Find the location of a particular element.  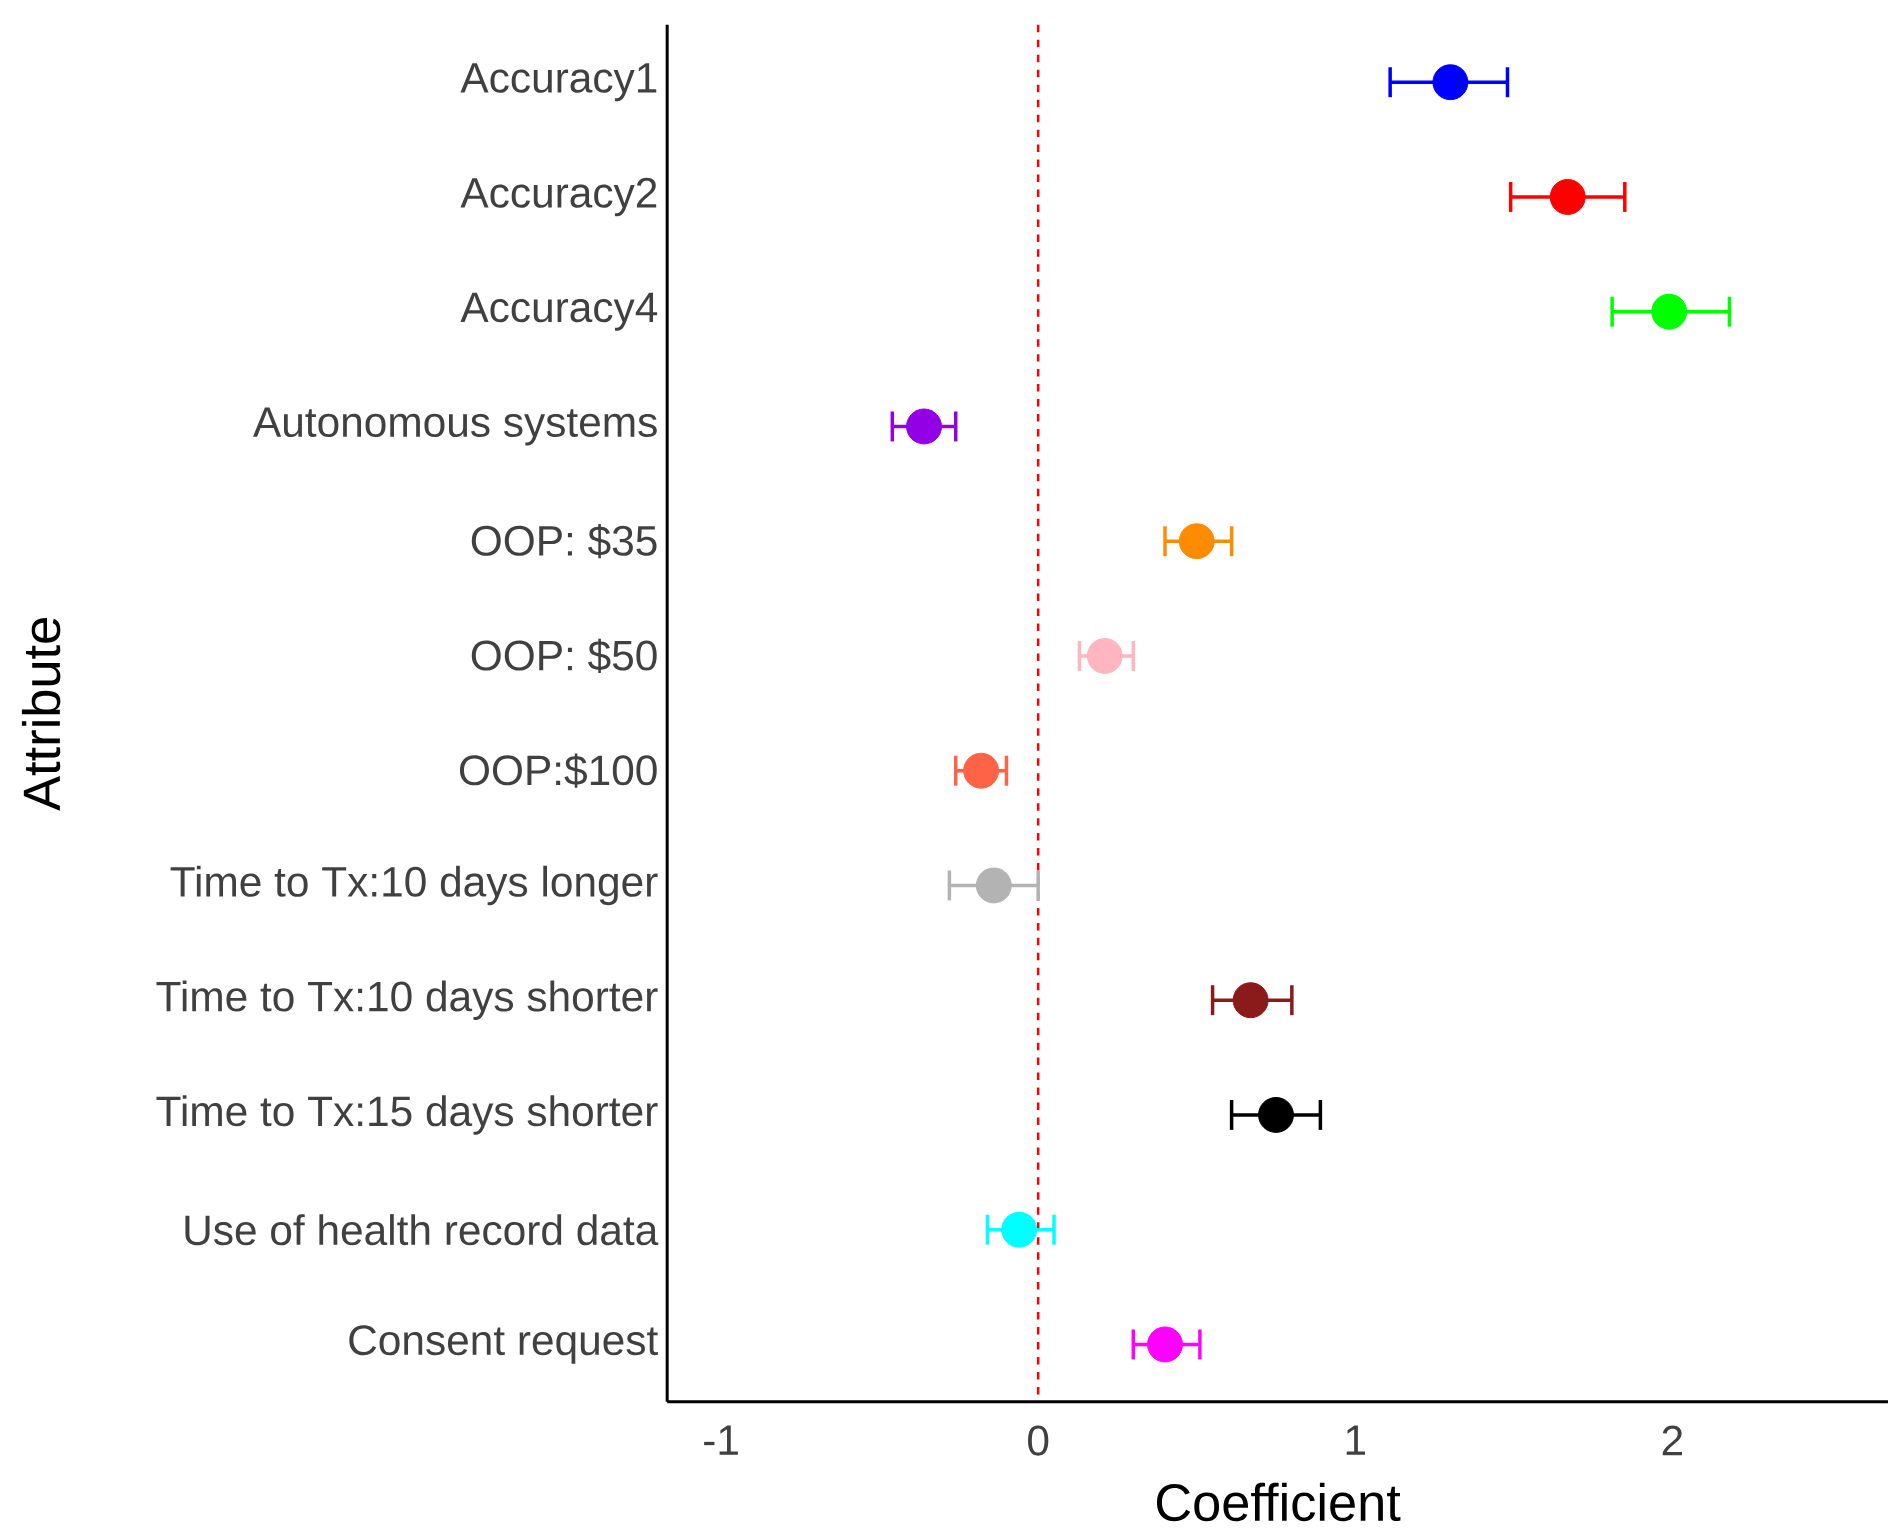

y-tick-label: Consent request is located at coordinates (503, 1344).